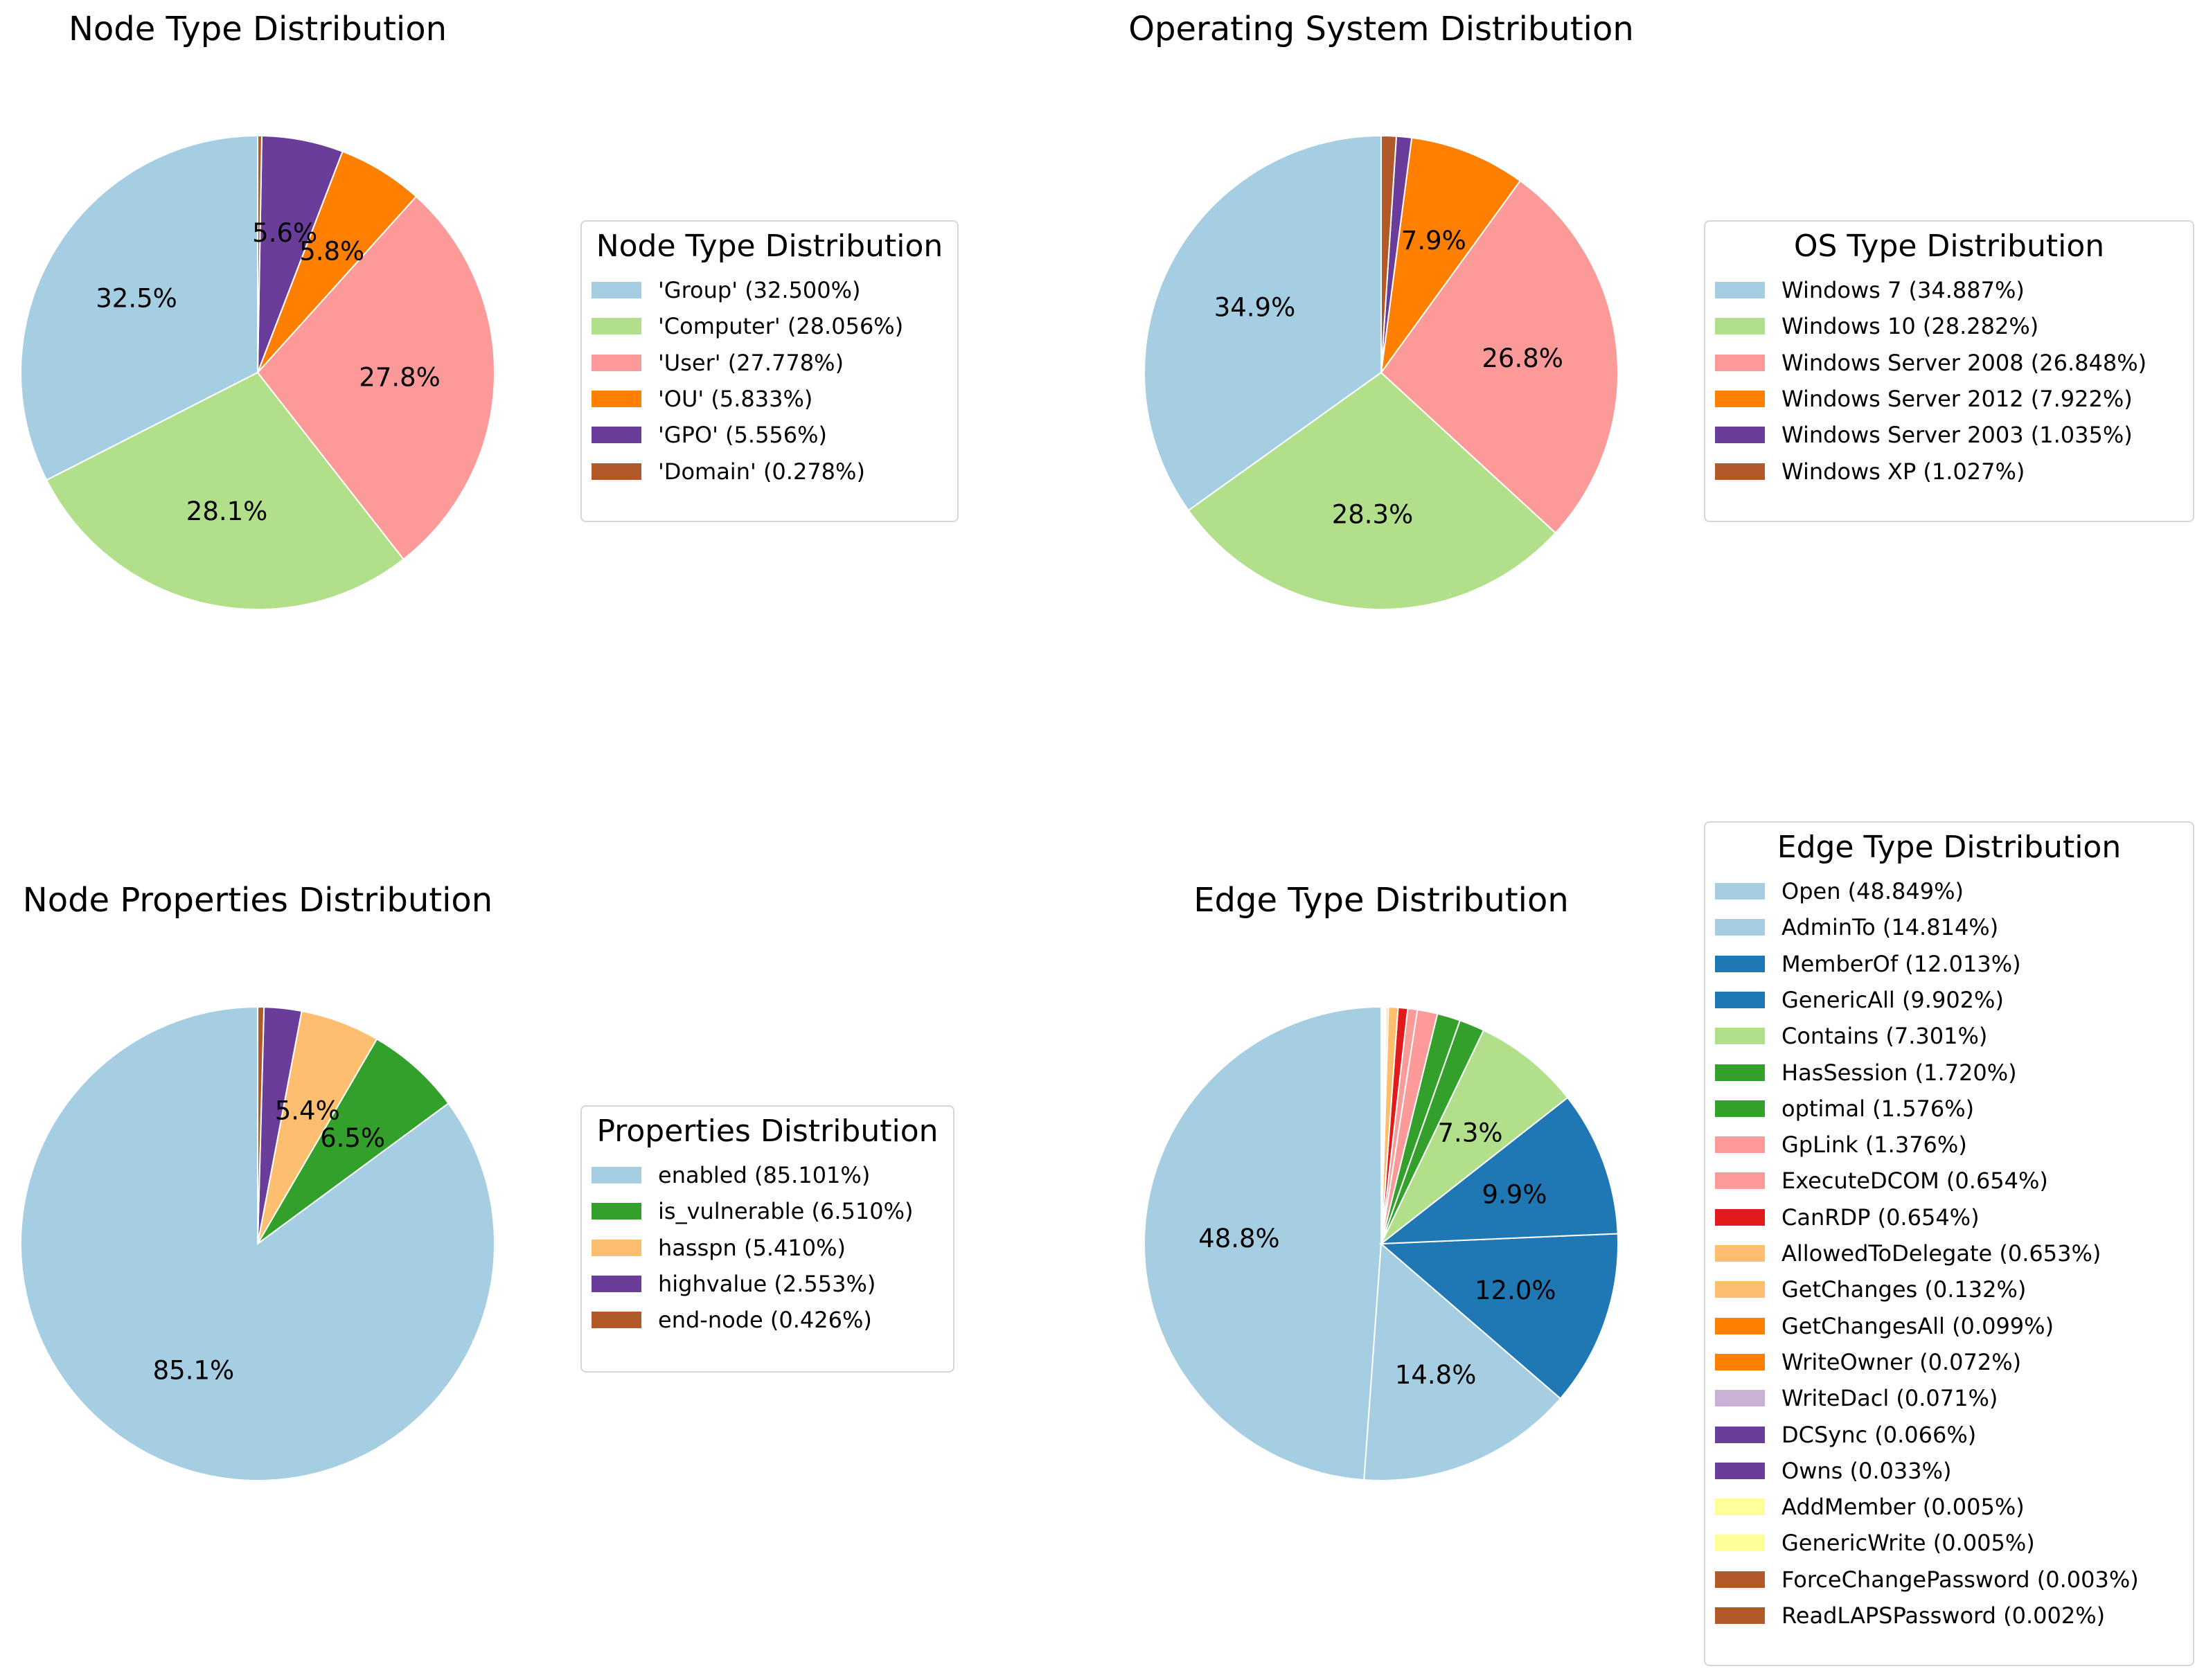  I want to click on pie-slice-windows-server-2012, so click(1451, 254).